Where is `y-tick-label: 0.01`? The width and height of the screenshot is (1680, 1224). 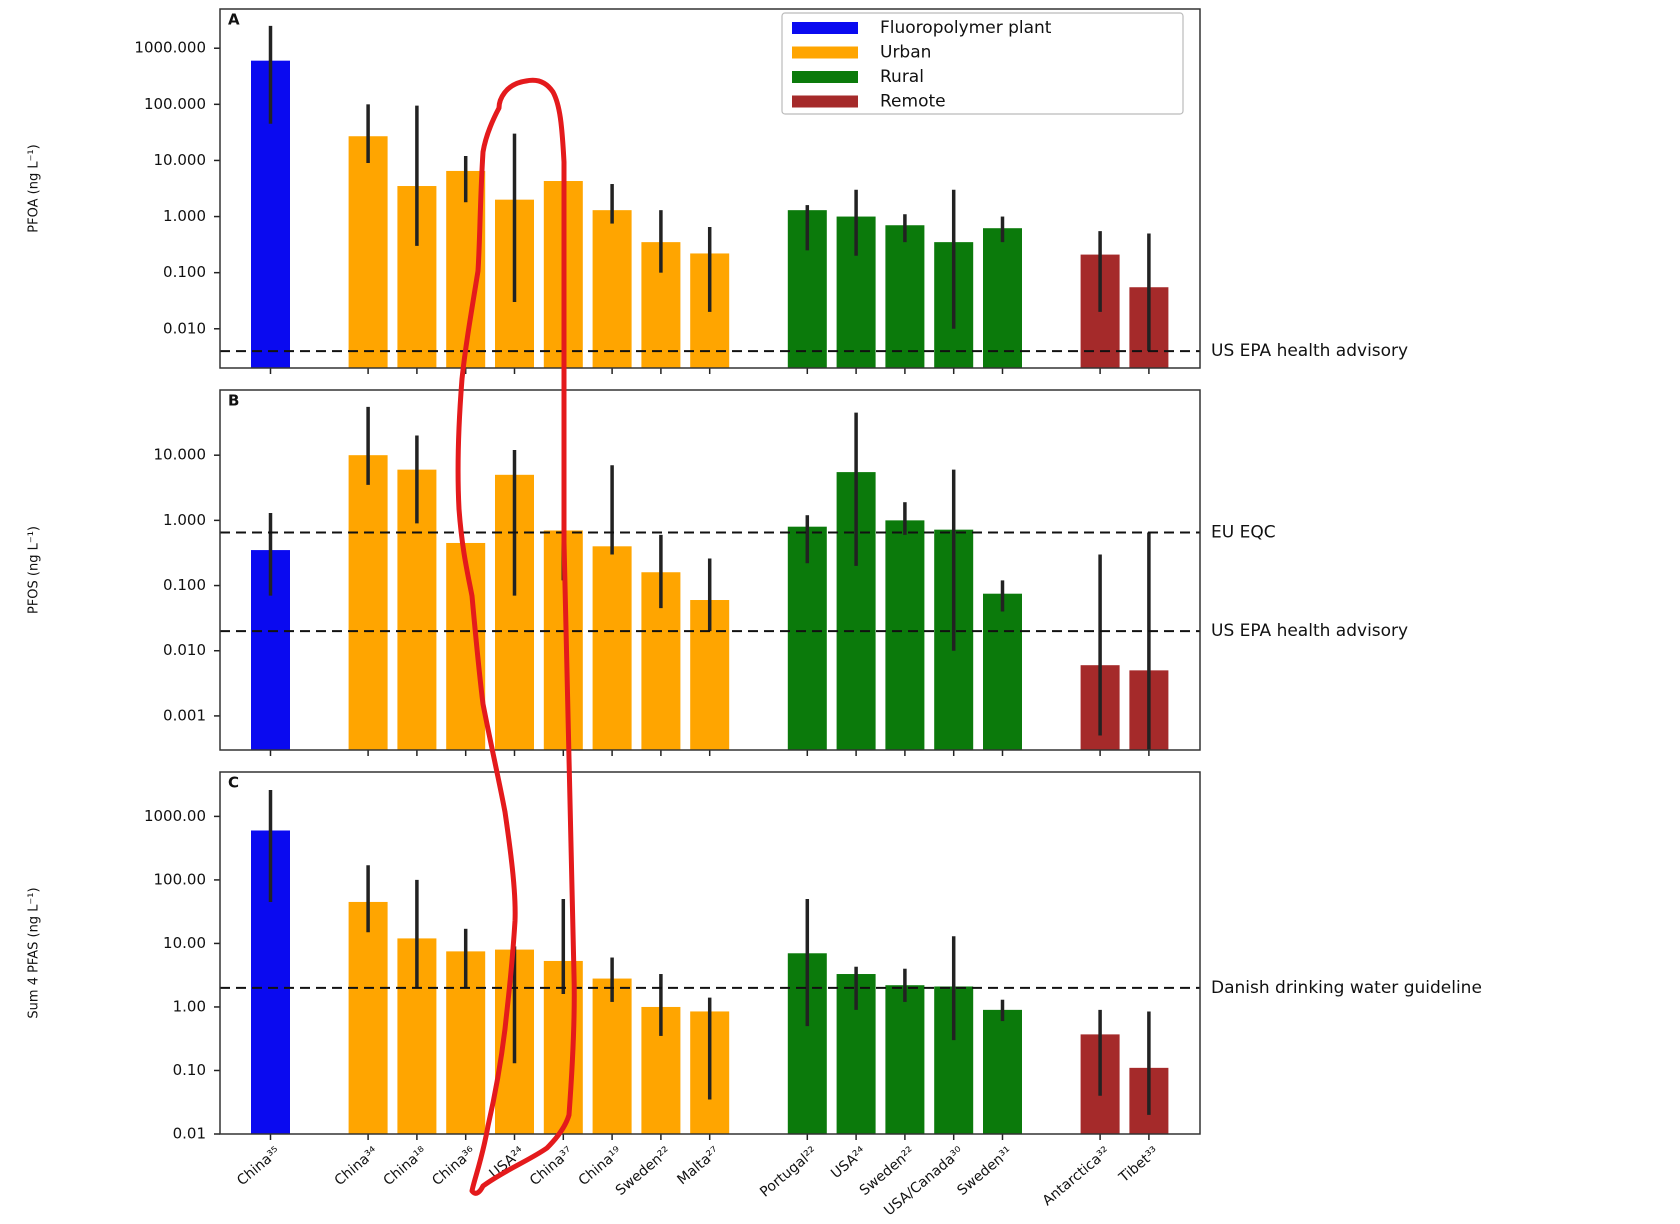
y-tick-label: 0.01 is located at coordinates (189, 1134).